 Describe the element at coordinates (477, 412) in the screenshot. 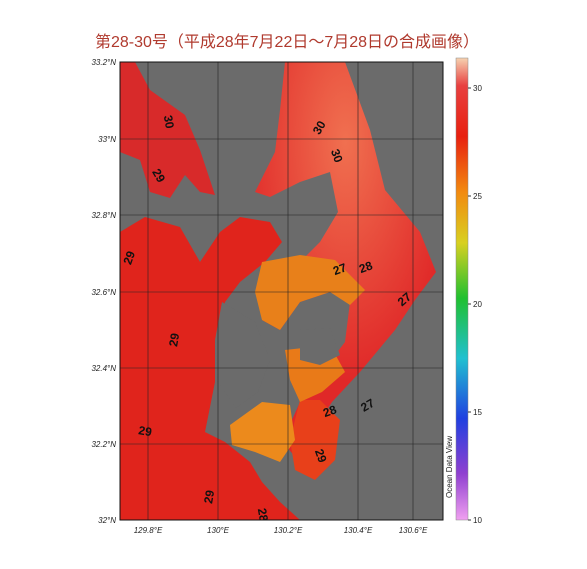

I see `colorbar-tick-label: 15` at that location.